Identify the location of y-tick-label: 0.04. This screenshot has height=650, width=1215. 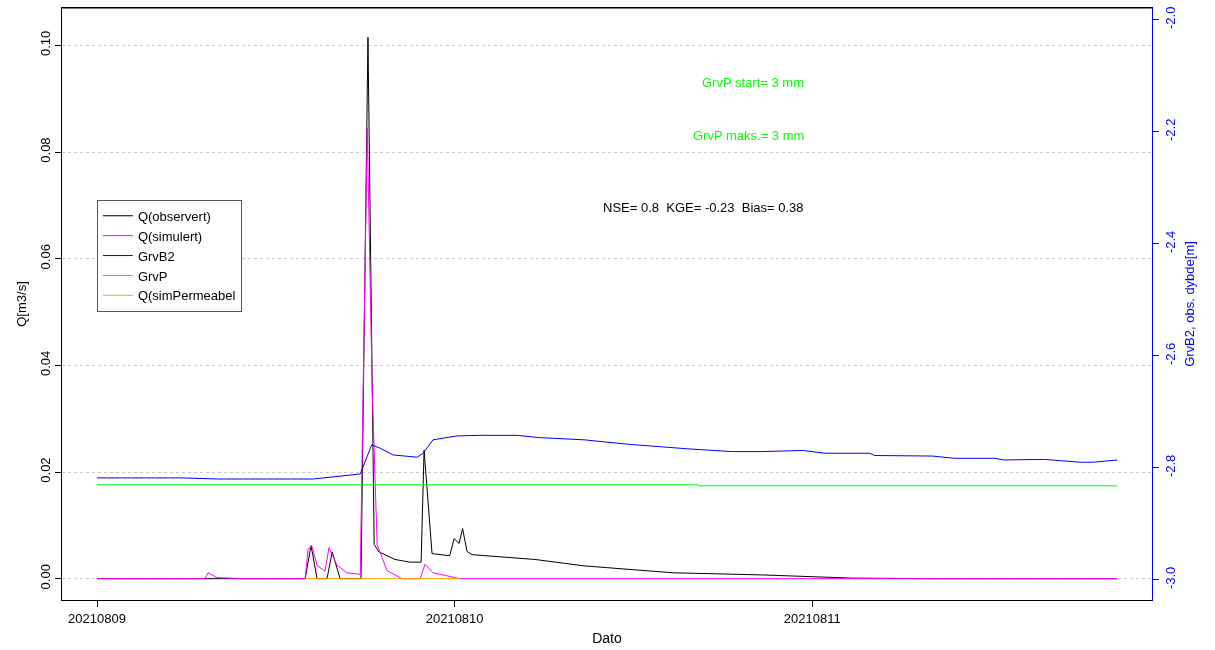
(45, 363).